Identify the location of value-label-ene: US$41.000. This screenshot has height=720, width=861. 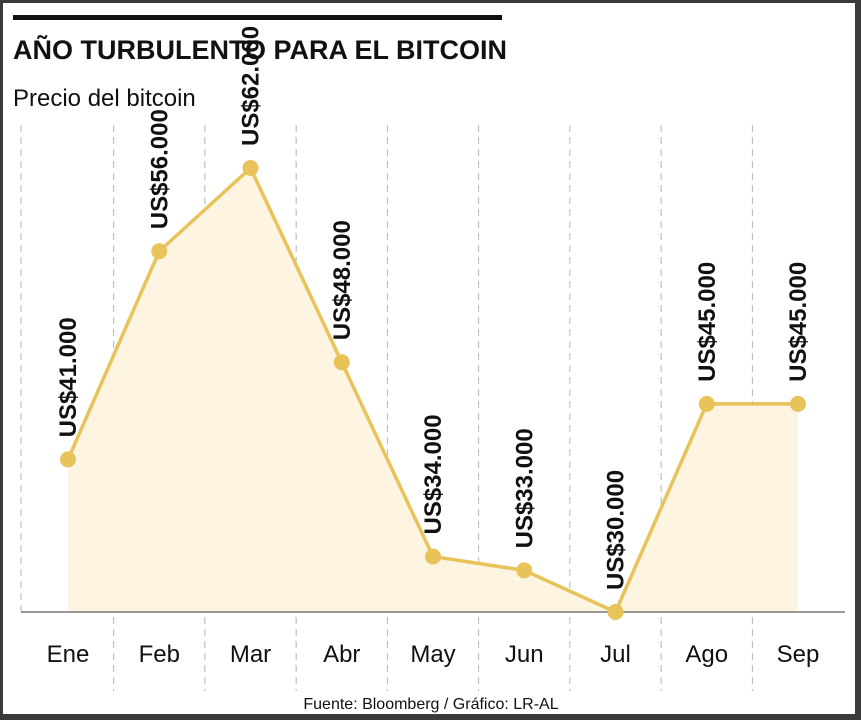
(68, 377).